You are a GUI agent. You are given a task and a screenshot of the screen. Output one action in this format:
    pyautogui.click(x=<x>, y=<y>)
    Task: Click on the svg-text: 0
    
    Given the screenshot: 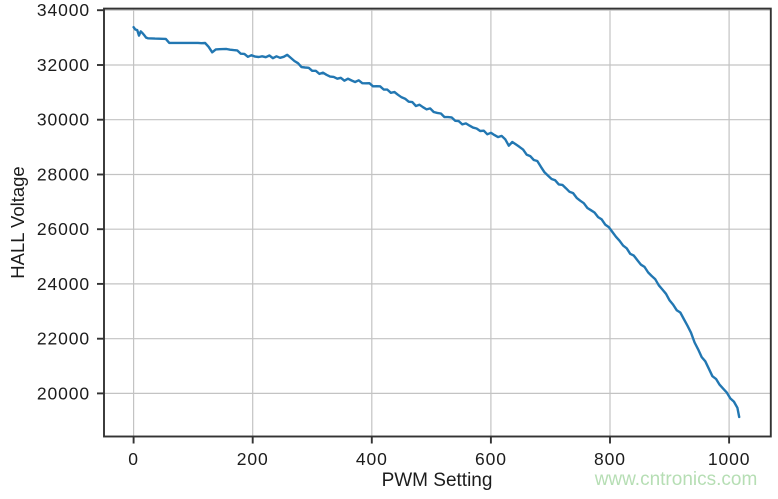 What is the action you would take?
    pyautogui.click(x=133, y=459)
    